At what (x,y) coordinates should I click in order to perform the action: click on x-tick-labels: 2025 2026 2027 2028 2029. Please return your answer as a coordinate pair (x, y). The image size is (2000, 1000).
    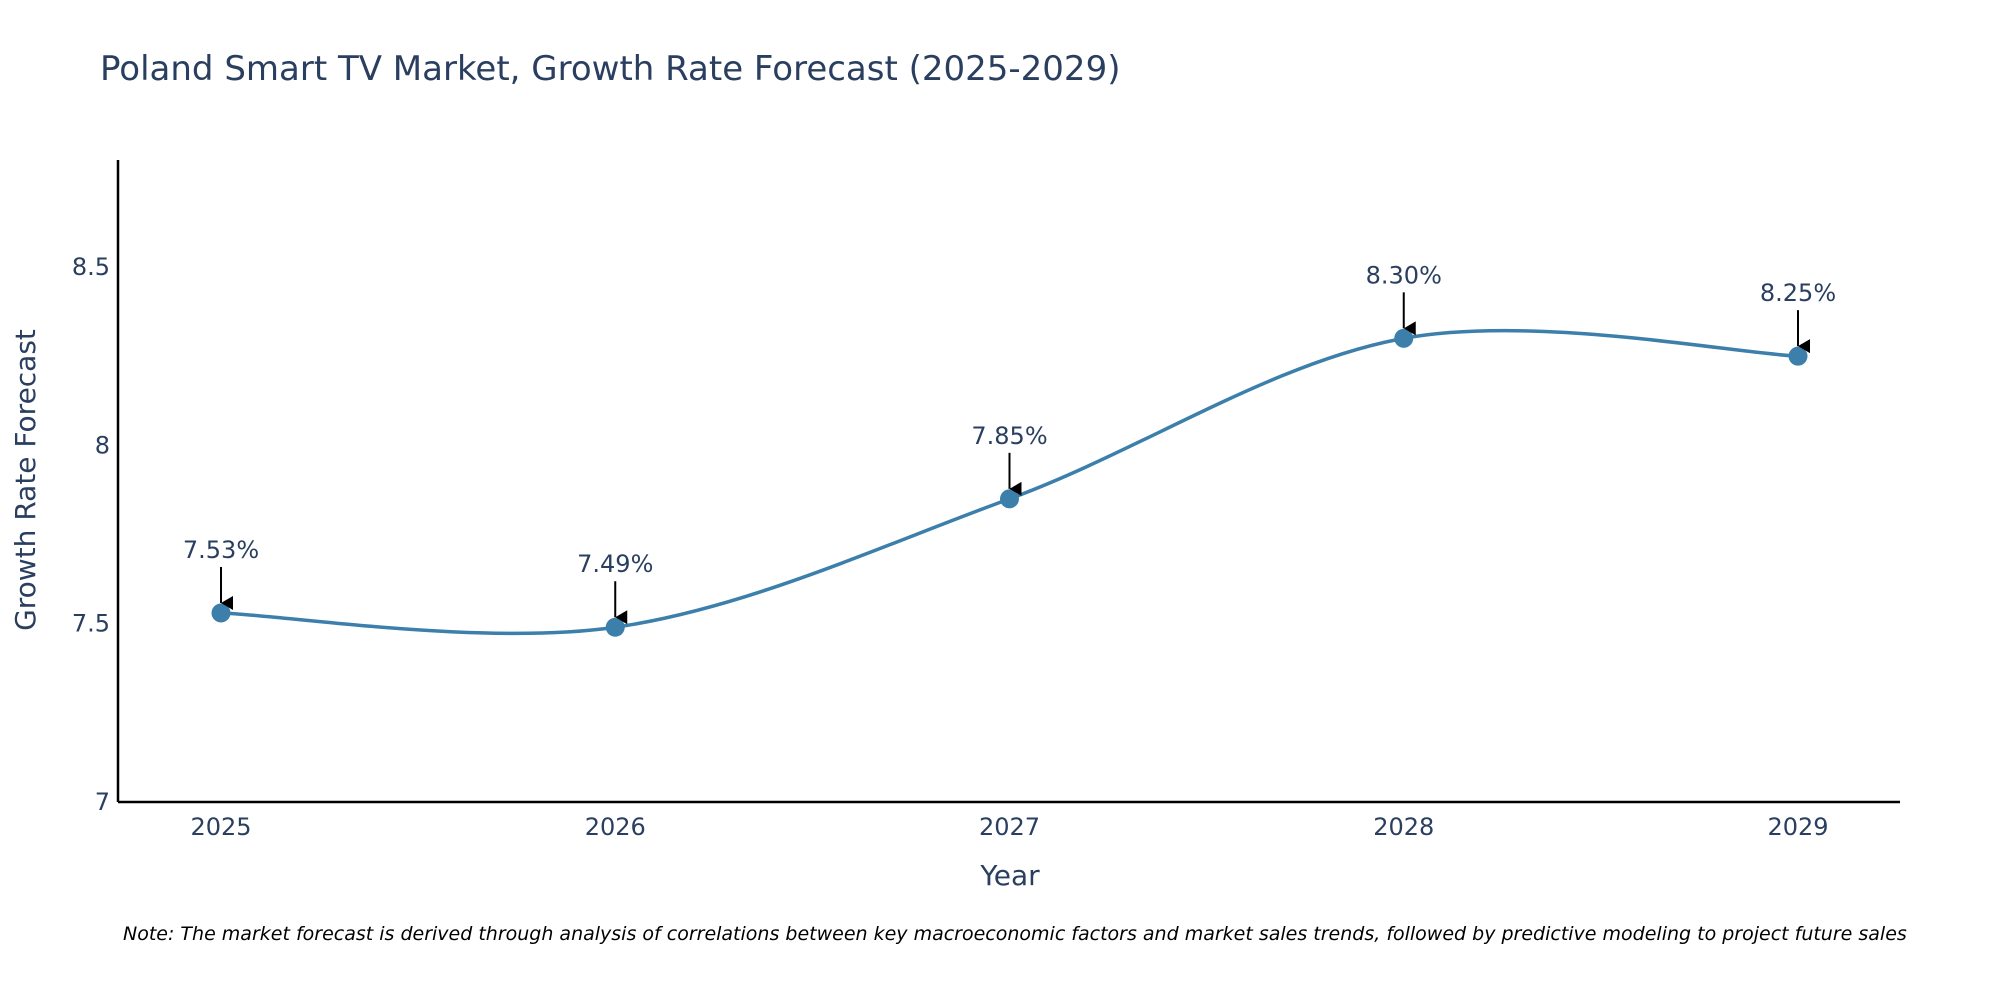
    Looking at the image, I should click on (1009, 827).